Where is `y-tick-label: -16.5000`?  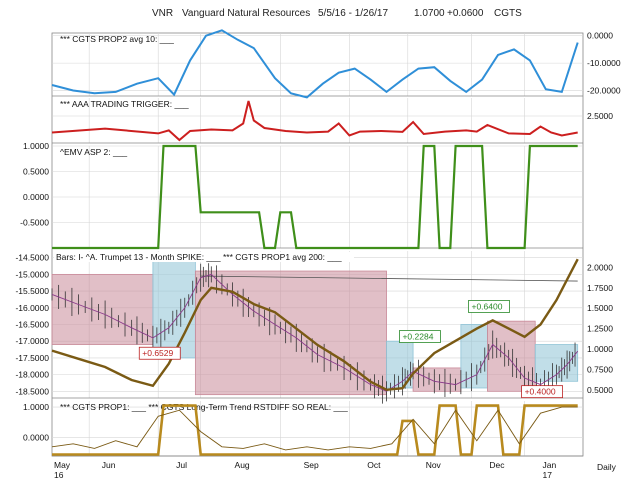 y-tick-label: -16.5000 is located at coordinates (32, 325).